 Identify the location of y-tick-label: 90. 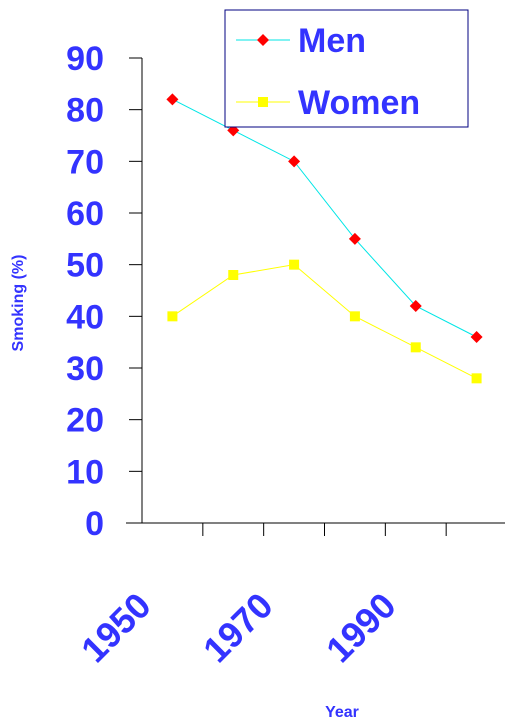
(85, 59).